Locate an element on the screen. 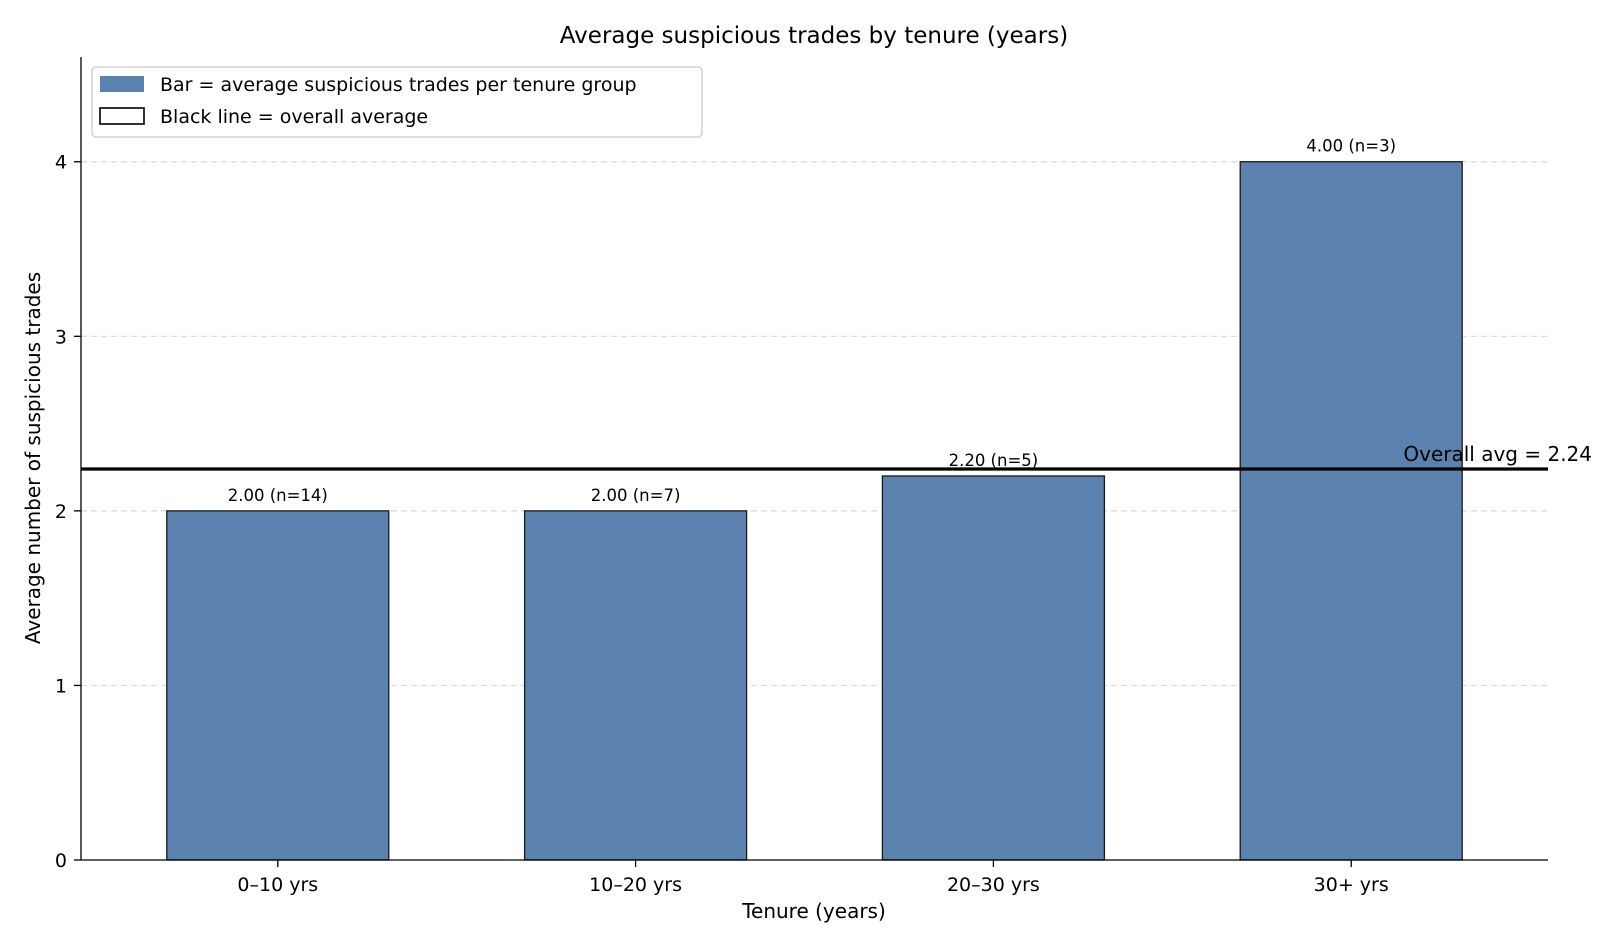  bar-value-label: 2.00 (n=7) is located at coordinates (636, 495).